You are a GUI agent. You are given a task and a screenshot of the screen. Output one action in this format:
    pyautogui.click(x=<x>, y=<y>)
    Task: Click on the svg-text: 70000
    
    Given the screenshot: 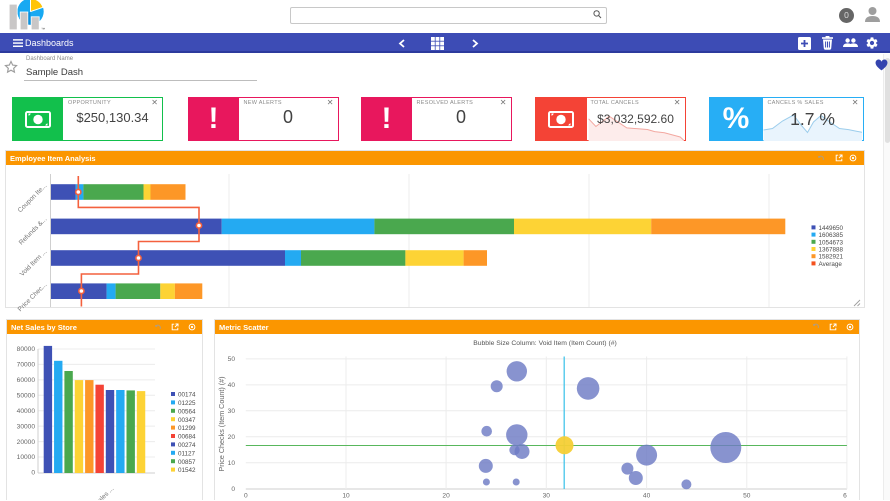 What is the action you would take?
    pyautogui.click(x=26, y=365)
    